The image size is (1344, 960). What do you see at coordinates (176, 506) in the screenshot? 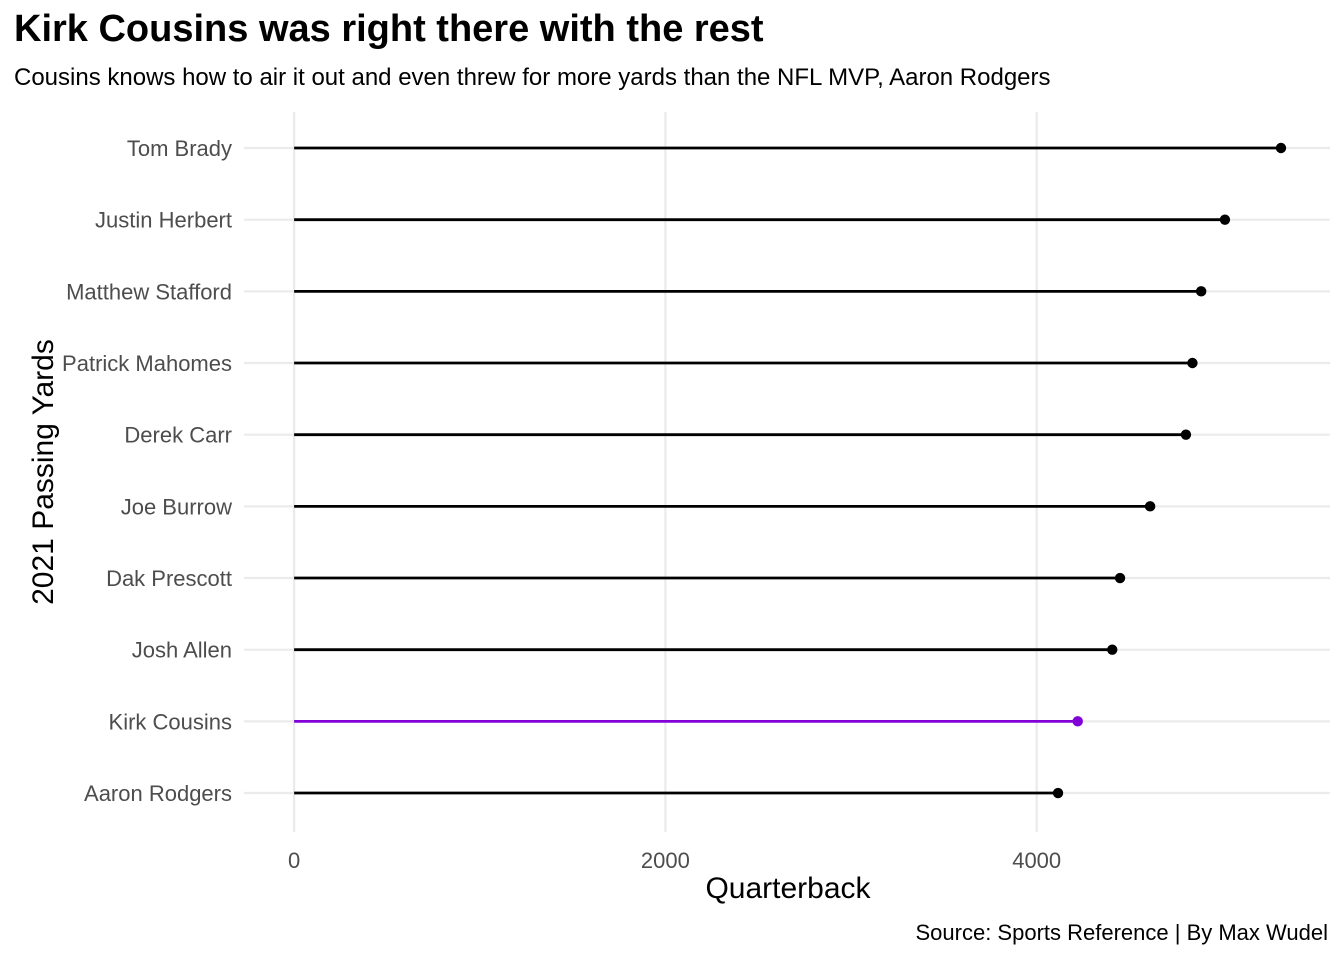
I see `y-tick-label: Joe Burrow` at bounding box center [176, 506].